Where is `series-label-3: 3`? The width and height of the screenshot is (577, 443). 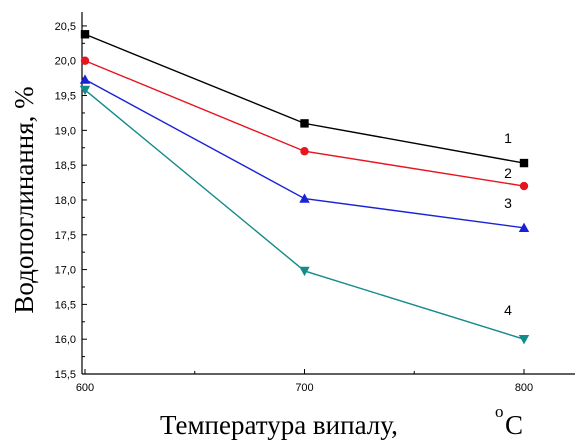
series-label-3: 3 is located at coordinates (508, 203).